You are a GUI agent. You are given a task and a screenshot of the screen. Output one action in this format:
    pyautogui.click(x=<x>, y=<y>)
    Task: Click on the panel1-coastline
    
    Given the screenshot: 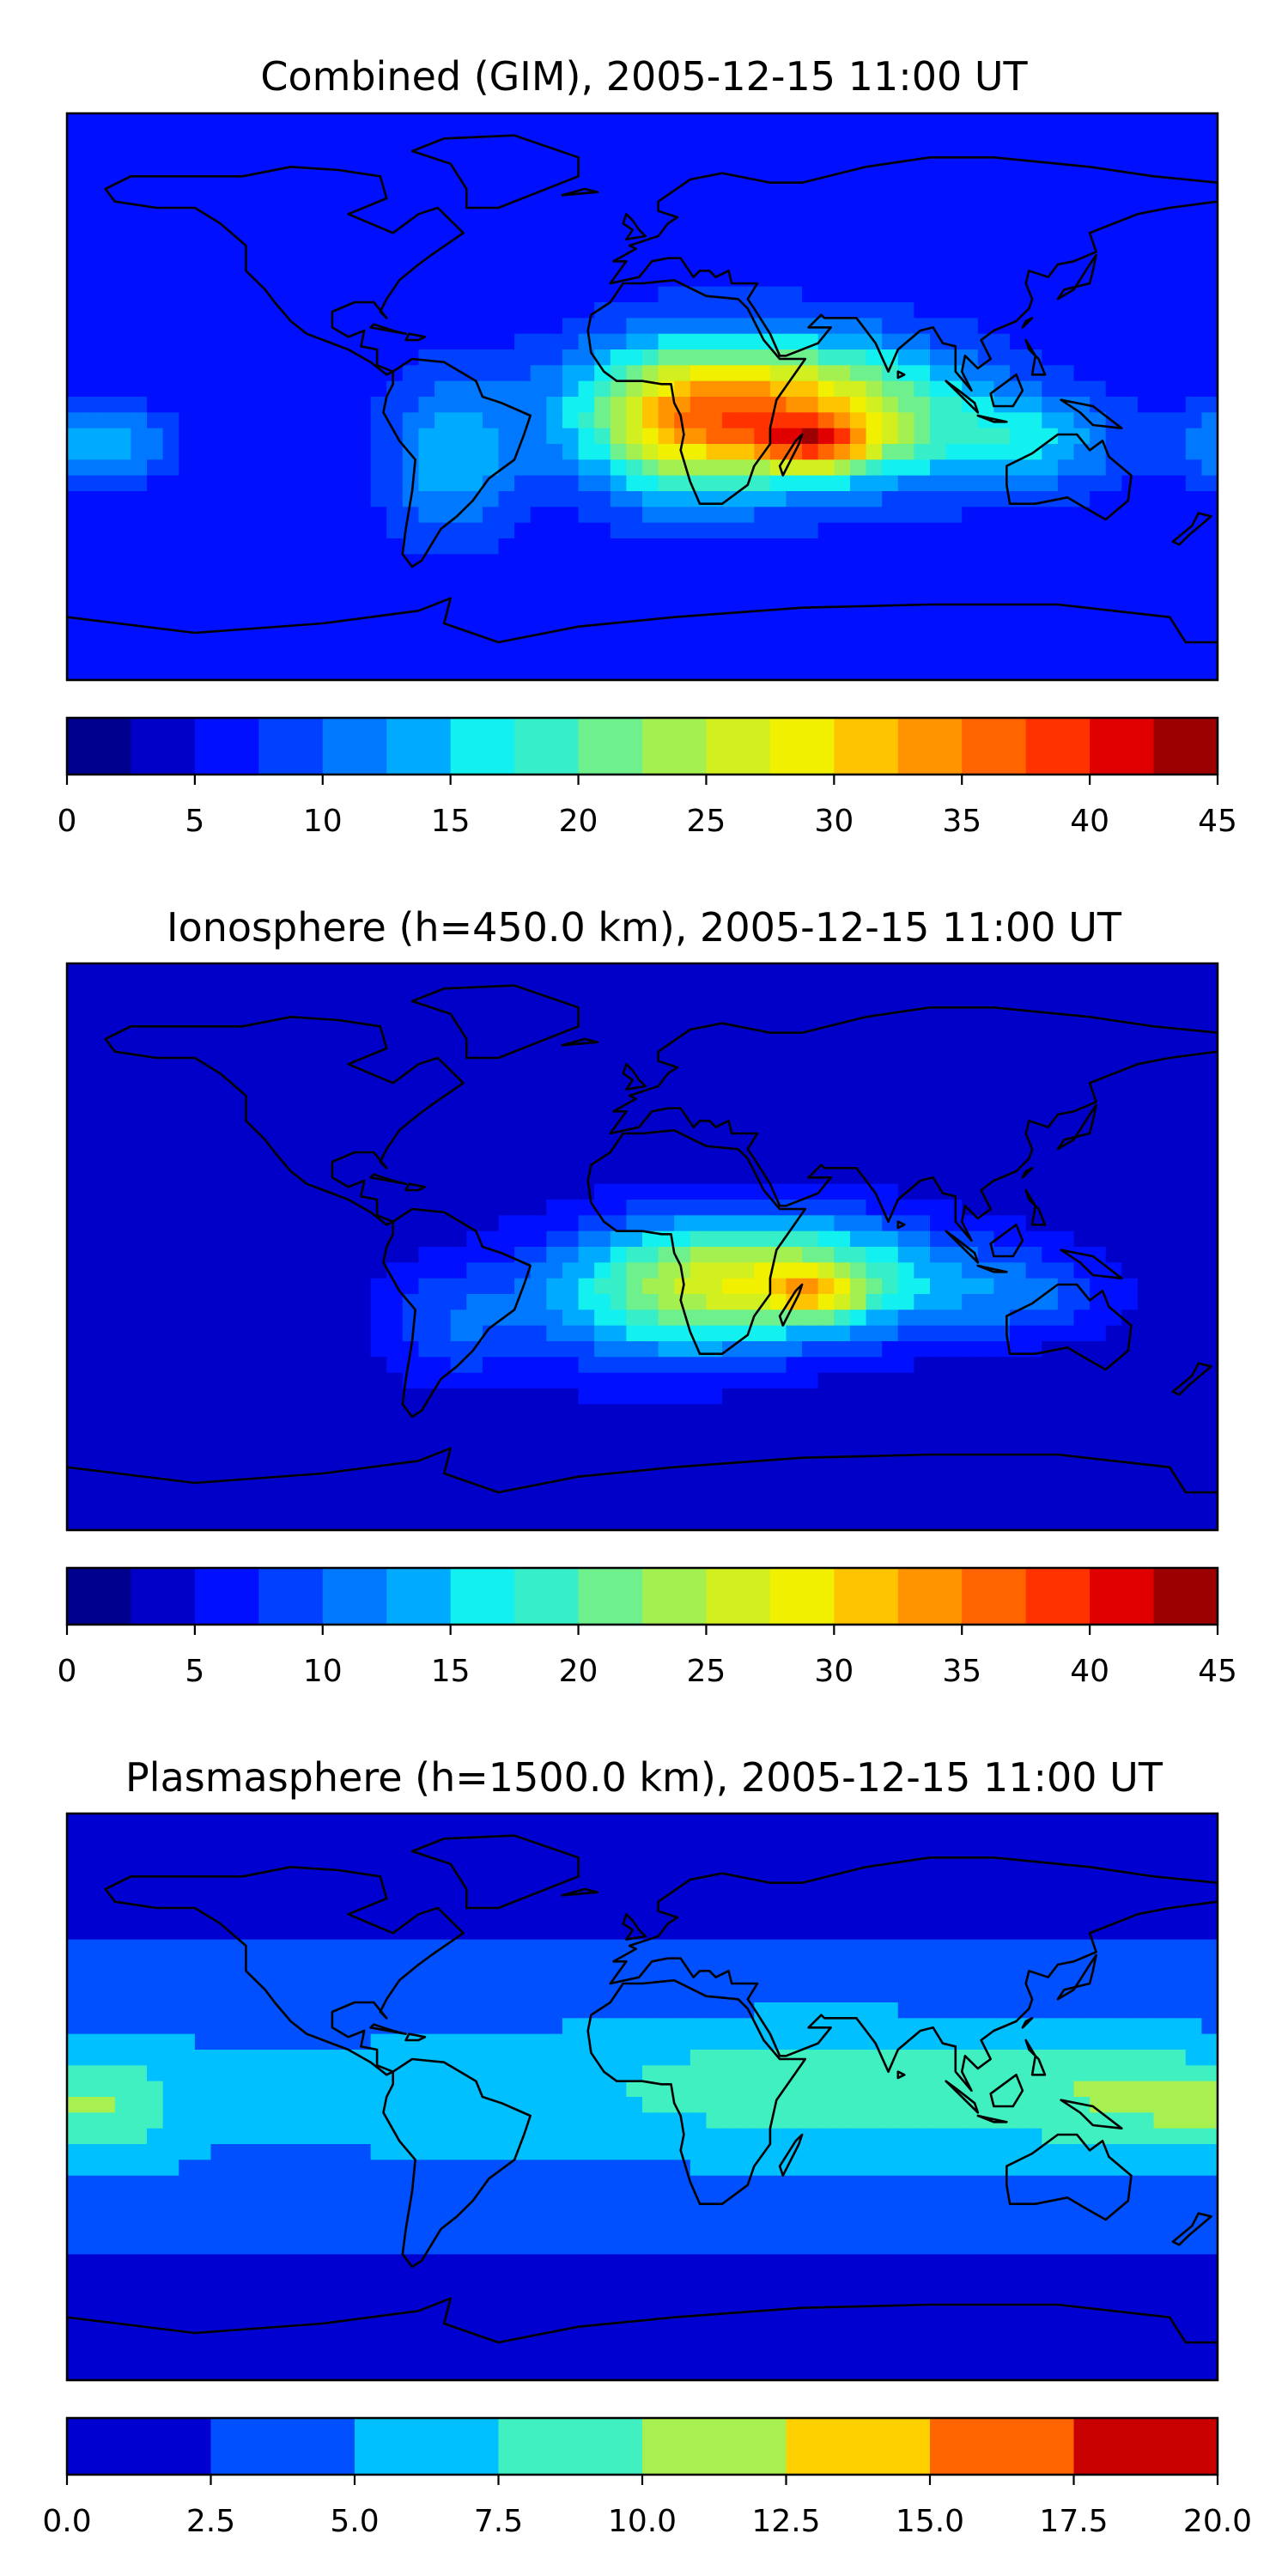 What is the action you would take?
    pyautogui.click(x=696, y=392)
    